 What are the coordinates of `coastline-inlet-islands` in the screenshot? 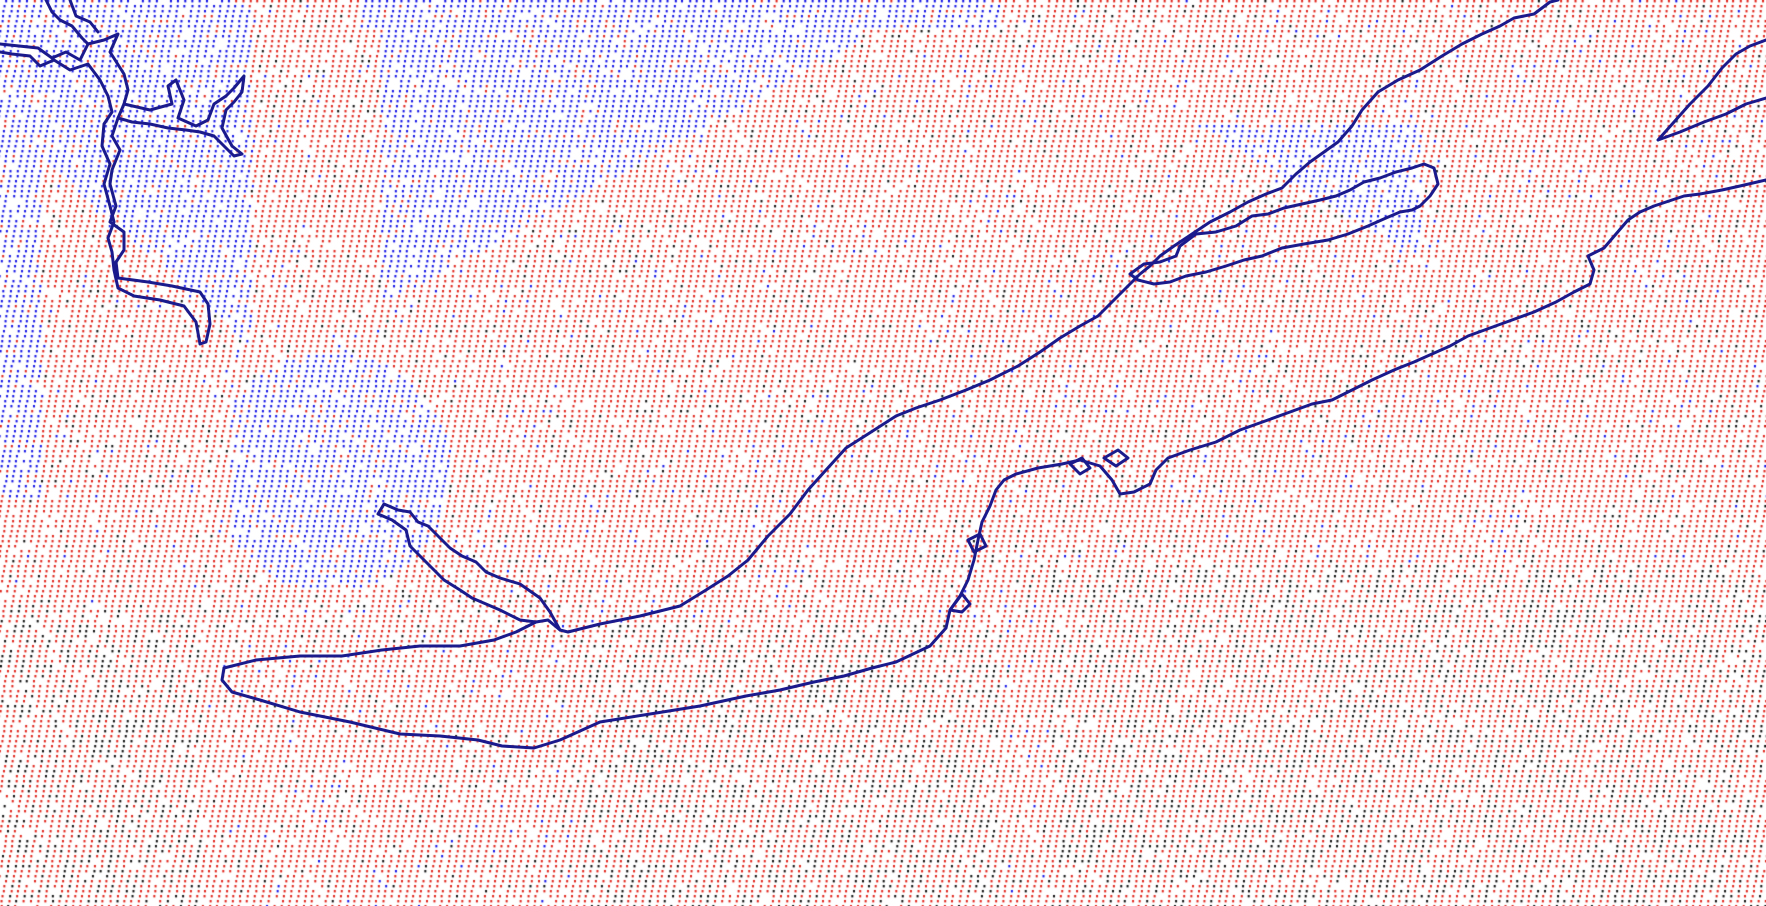 It's located at (1039, 531).